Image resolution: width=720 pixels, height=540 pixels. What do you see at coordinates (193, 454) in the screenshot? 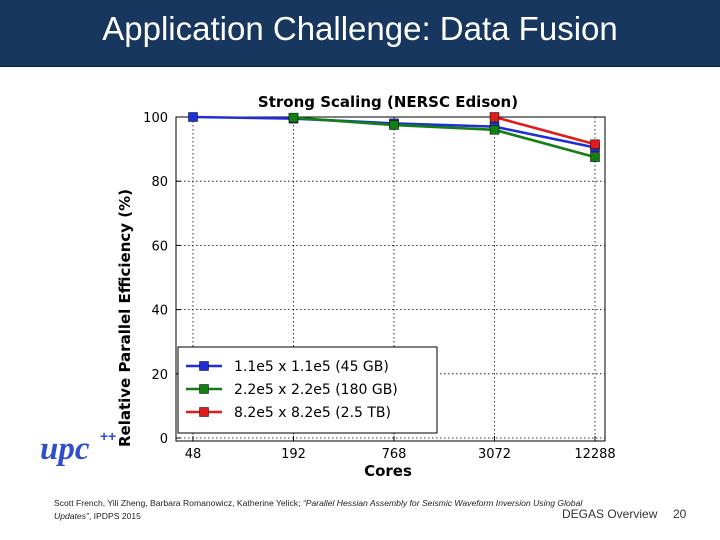
I see `x-tick-label: 48` at bounding box center [193, 454].